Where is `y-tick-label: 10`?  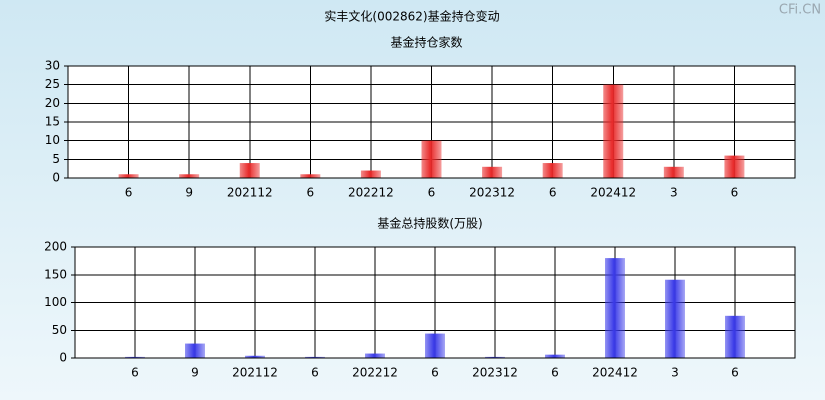 y-tick-label: 10 is located at coordinates (52, 140).